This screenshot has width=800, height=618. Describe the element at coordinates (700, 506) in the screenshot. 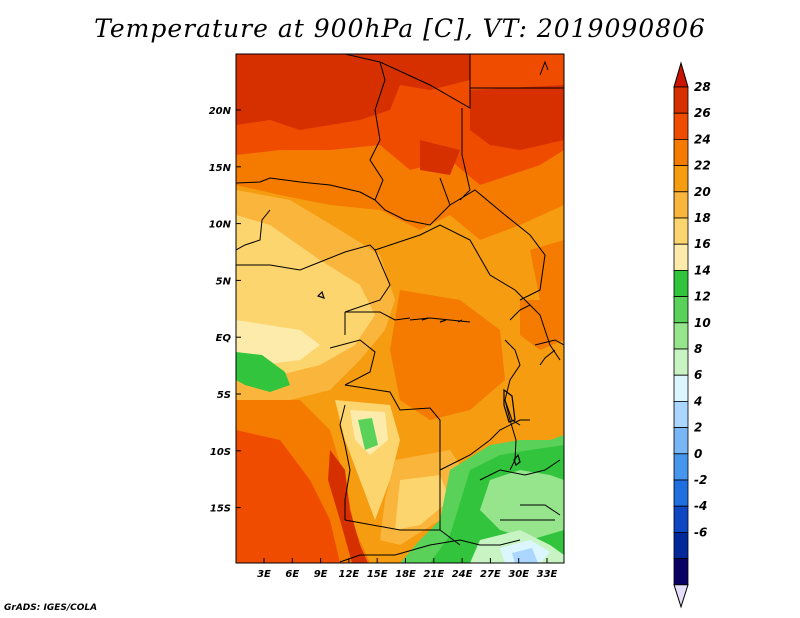

I see `colorbar-label: -4` at that location.